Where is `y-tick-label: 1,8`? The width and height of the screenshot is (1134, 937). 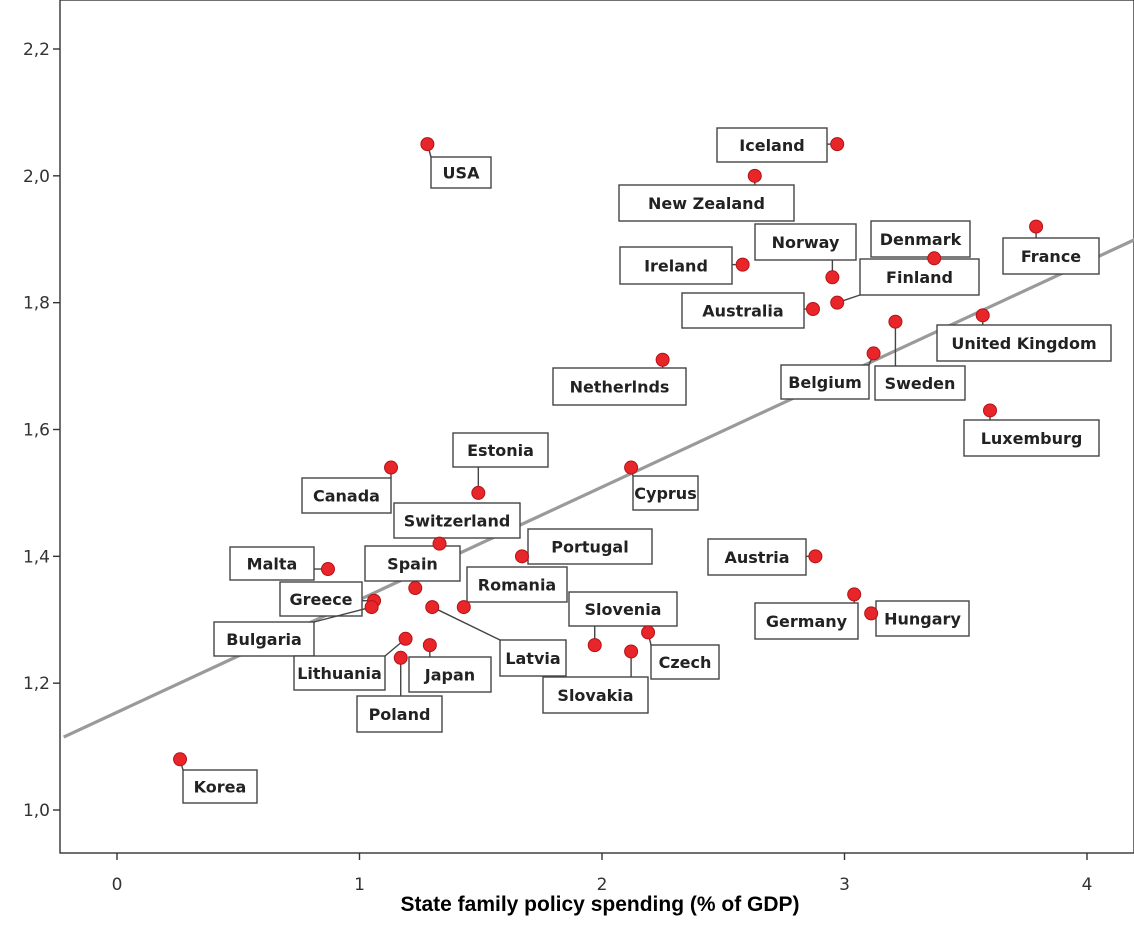 y-tick-label: 1,8 is located at coordinates (36, 304).